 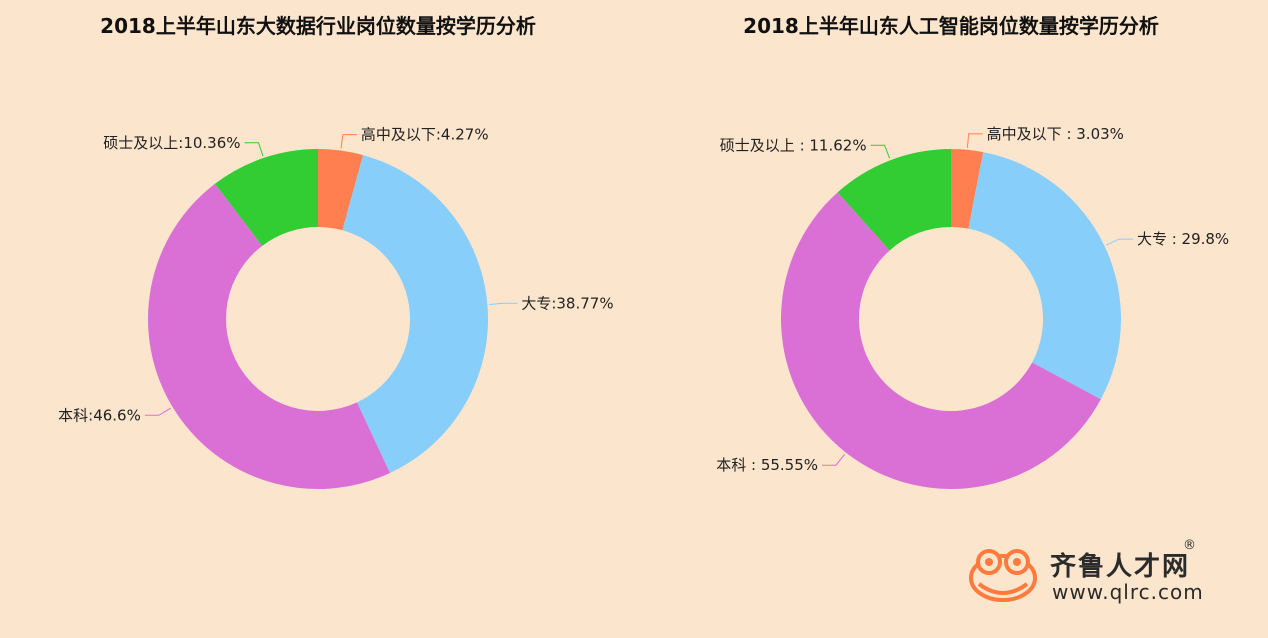 What do you see at coordinates (951, 26) in the screenshot?
I see `chart-title-ai: 2018上半年山东人工智能岗位数量按学历分析` at bounding box center [951, 26].